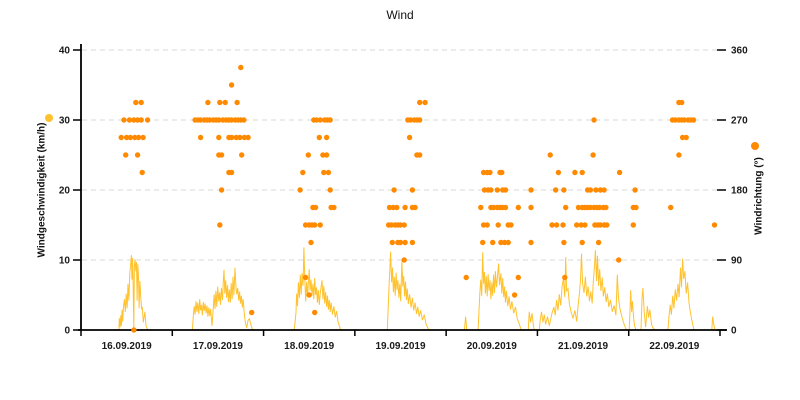  I want to click on direction-legend-dot-icon, so click(755, 146).